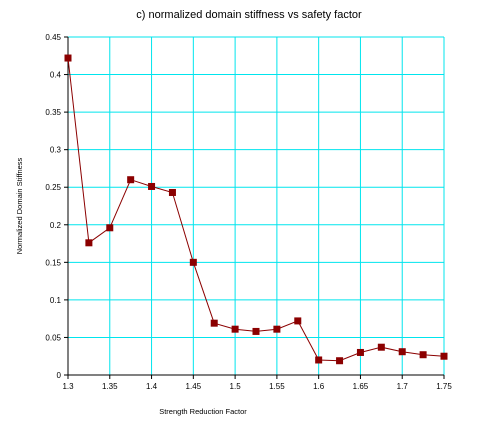 Image resolution: width=498 pixels, height=427 pixels. I want to click on x-tick-label: 1.7, so click(403, 386).